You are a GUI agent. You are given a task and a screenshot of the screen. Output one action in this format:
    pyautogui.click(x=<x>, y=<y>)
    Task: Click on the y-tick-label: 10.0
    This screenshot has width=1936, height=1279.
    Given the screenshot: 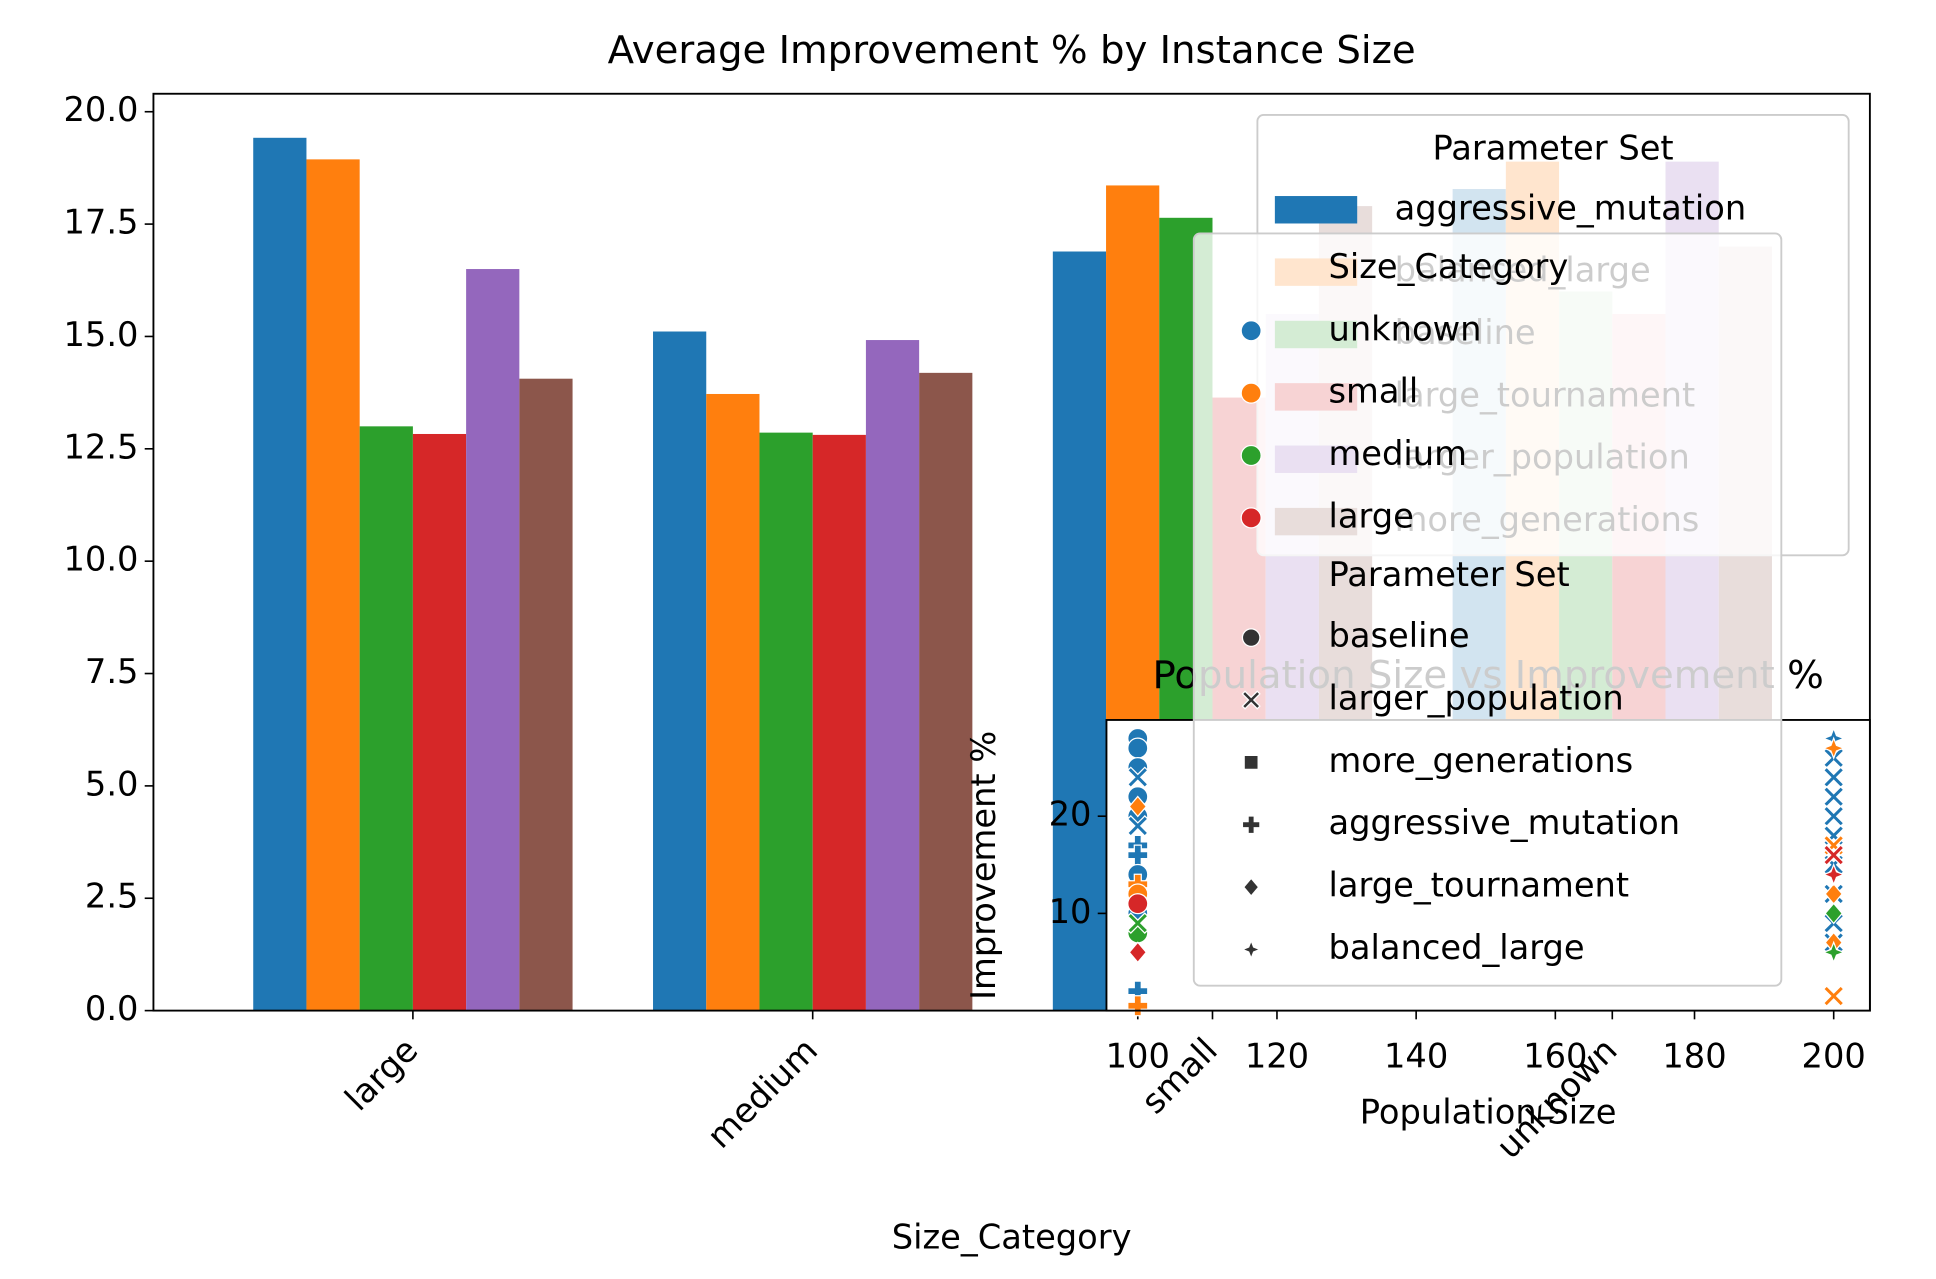 What is the action you would take?
    pyautogui.click(x=100, y=559)
    